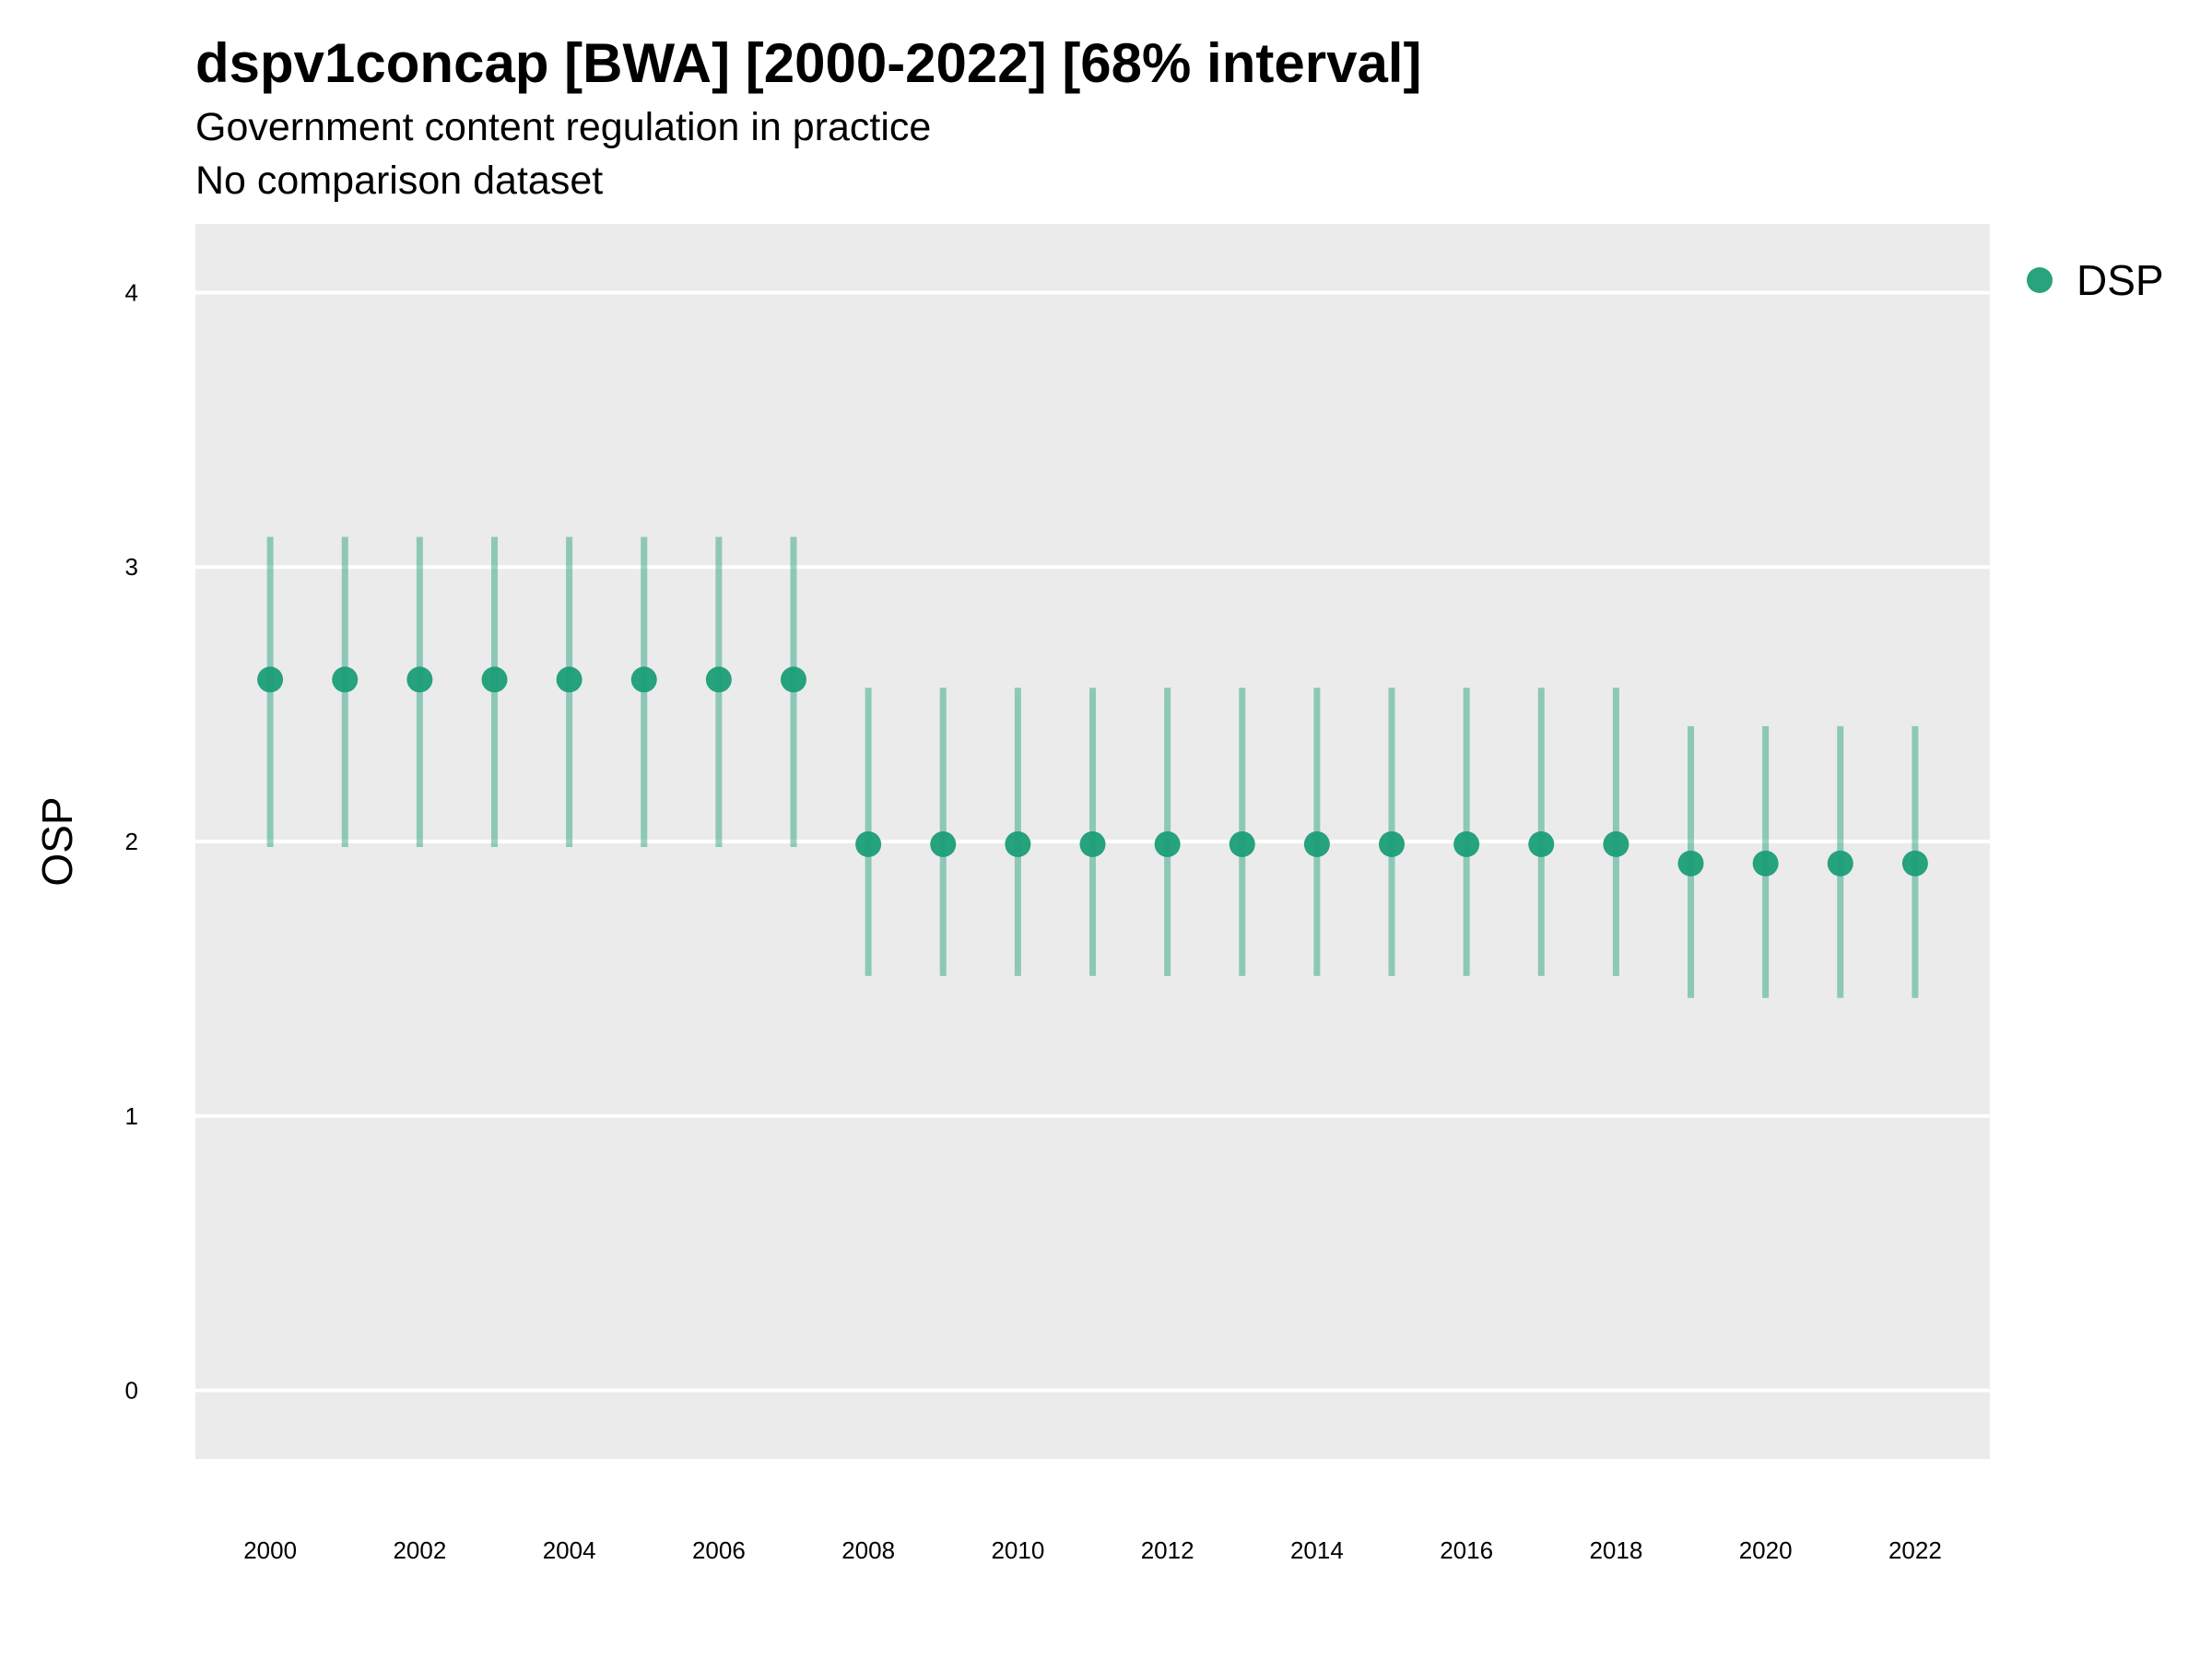  I want to click on y-tick-label: 0, so click(131, 1391).